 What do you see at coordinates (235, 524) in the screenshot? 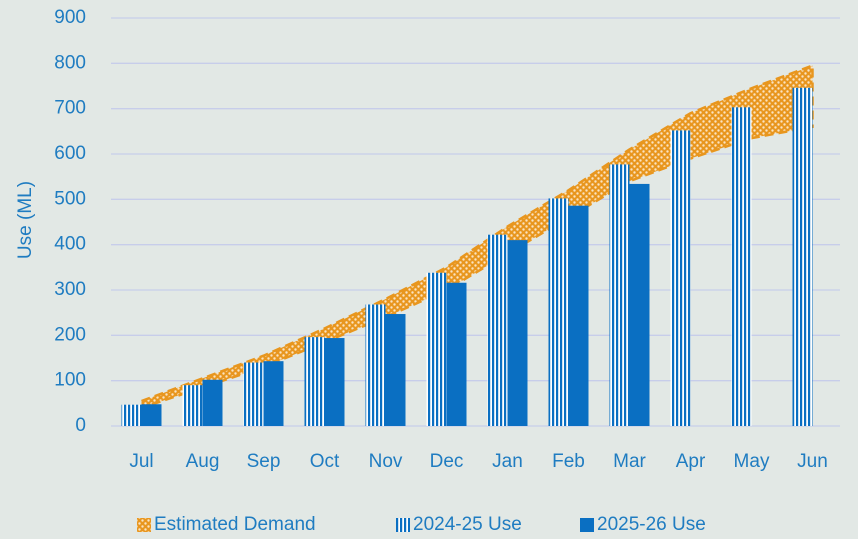
I see `legend-label: Estimated Demand` at bounding box center [235, 524].